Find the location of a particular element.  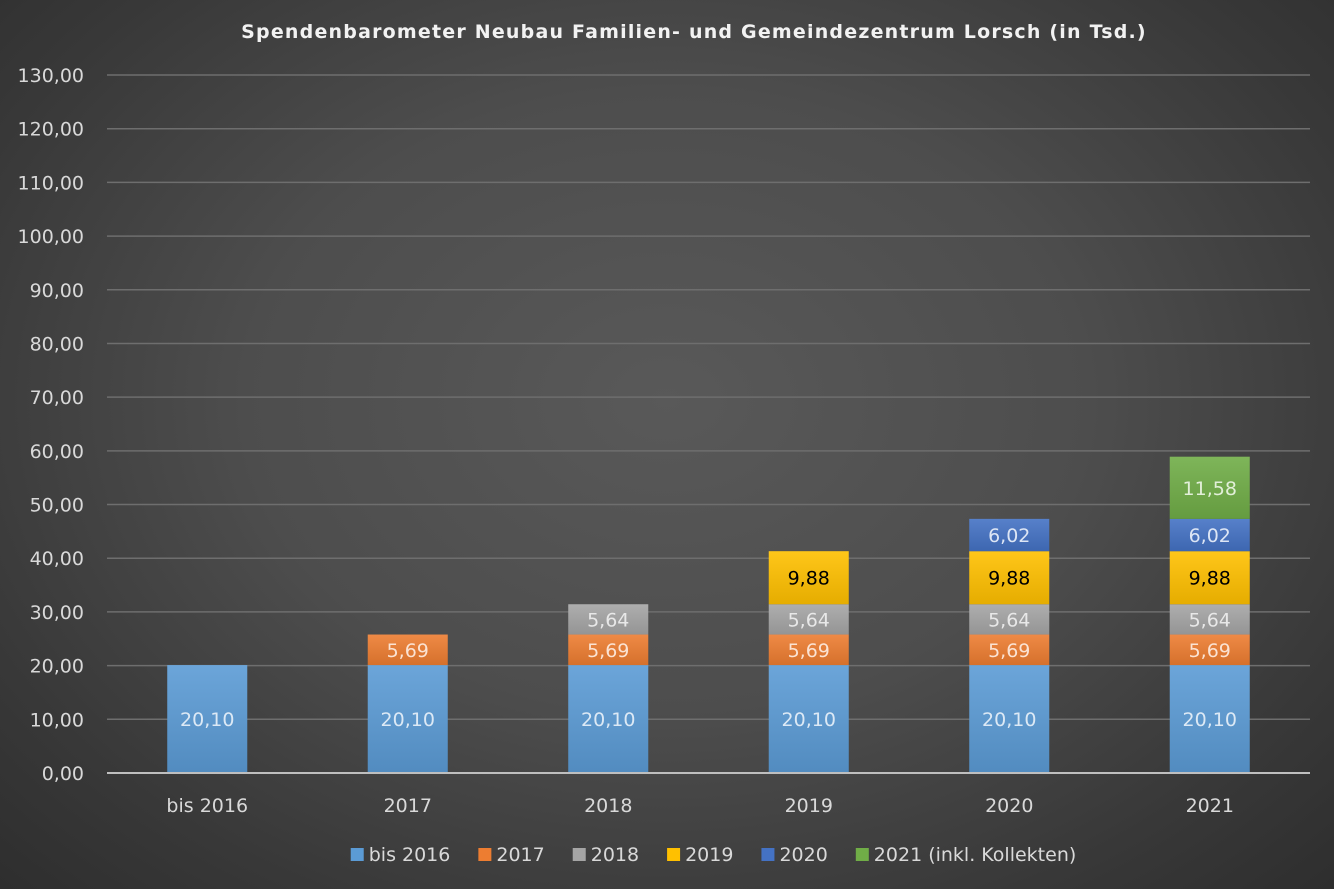

legend-label: 2018 is located at coordinates (615, 855).